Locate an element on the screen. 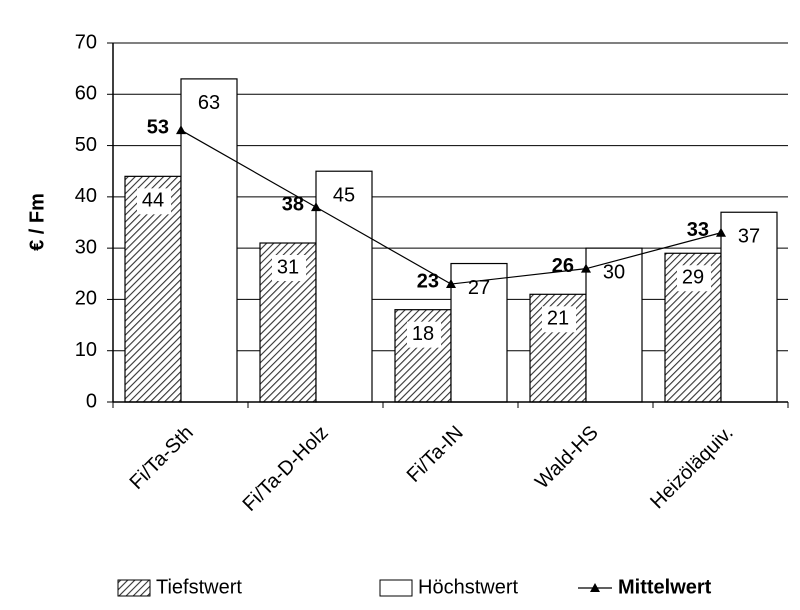 The width and height of the screenshot is (800, 610). value-label: 53 is located at coordinates (158, 127).